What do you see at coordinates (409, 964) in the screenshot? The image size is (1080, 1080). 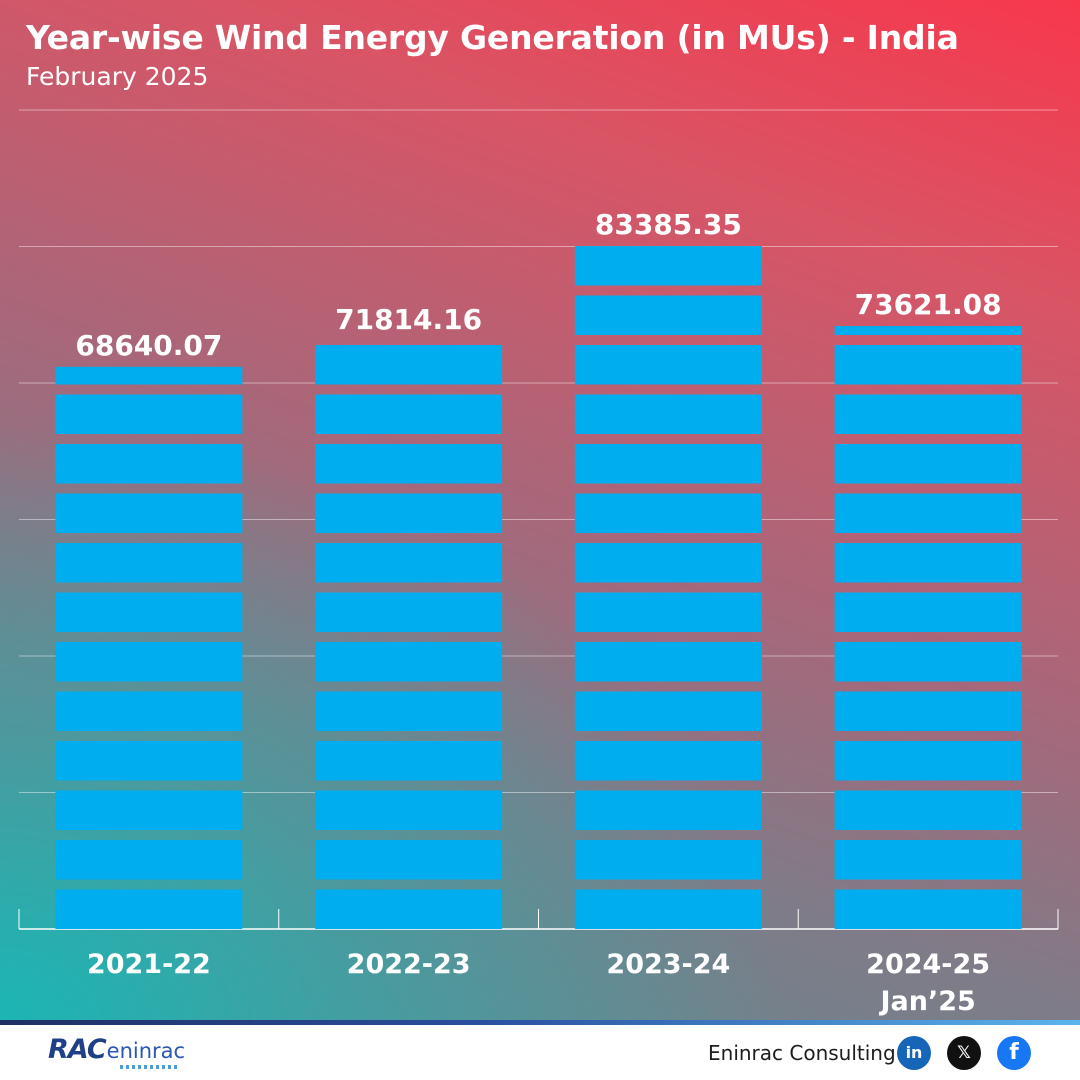 I see `x-tick-label: 2022-23` at bounding box center [409, 964].